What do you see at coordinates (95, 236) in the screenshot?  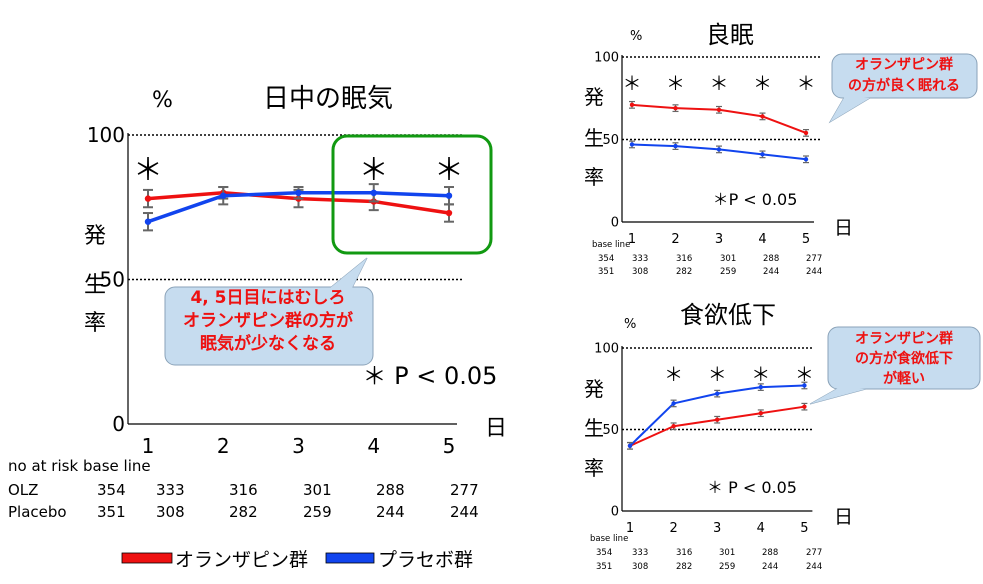 I see `main-ylabel-char: 発` at bounding box center [95, 236].